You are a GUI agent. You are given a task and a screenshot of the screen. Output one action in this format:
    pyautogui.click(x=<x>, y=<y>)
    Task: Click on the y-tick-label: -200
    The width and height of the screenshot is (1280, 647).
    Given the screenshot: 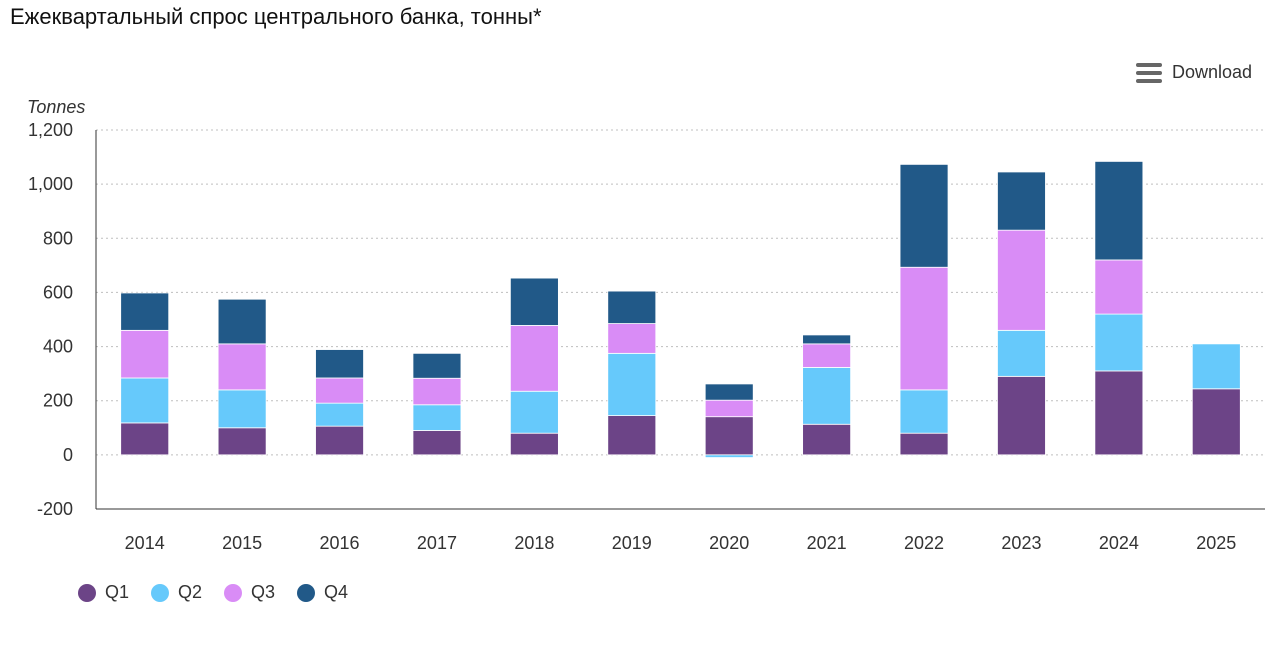 What is the action you would take?
    pyautogui.click(x=55, y=509)
    